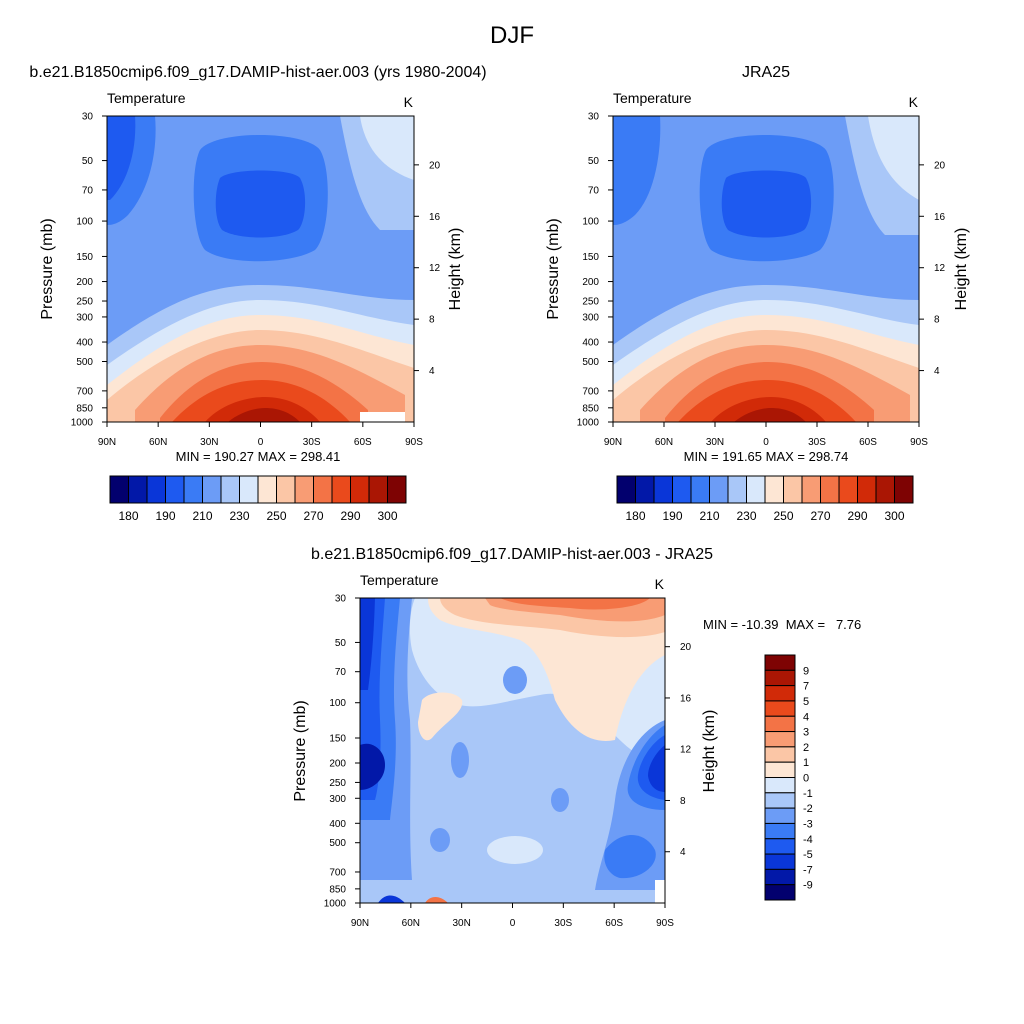  Describe the element at coordinates (746, 516) in the screenshot. I see `colorbar-label: 230` at that location.